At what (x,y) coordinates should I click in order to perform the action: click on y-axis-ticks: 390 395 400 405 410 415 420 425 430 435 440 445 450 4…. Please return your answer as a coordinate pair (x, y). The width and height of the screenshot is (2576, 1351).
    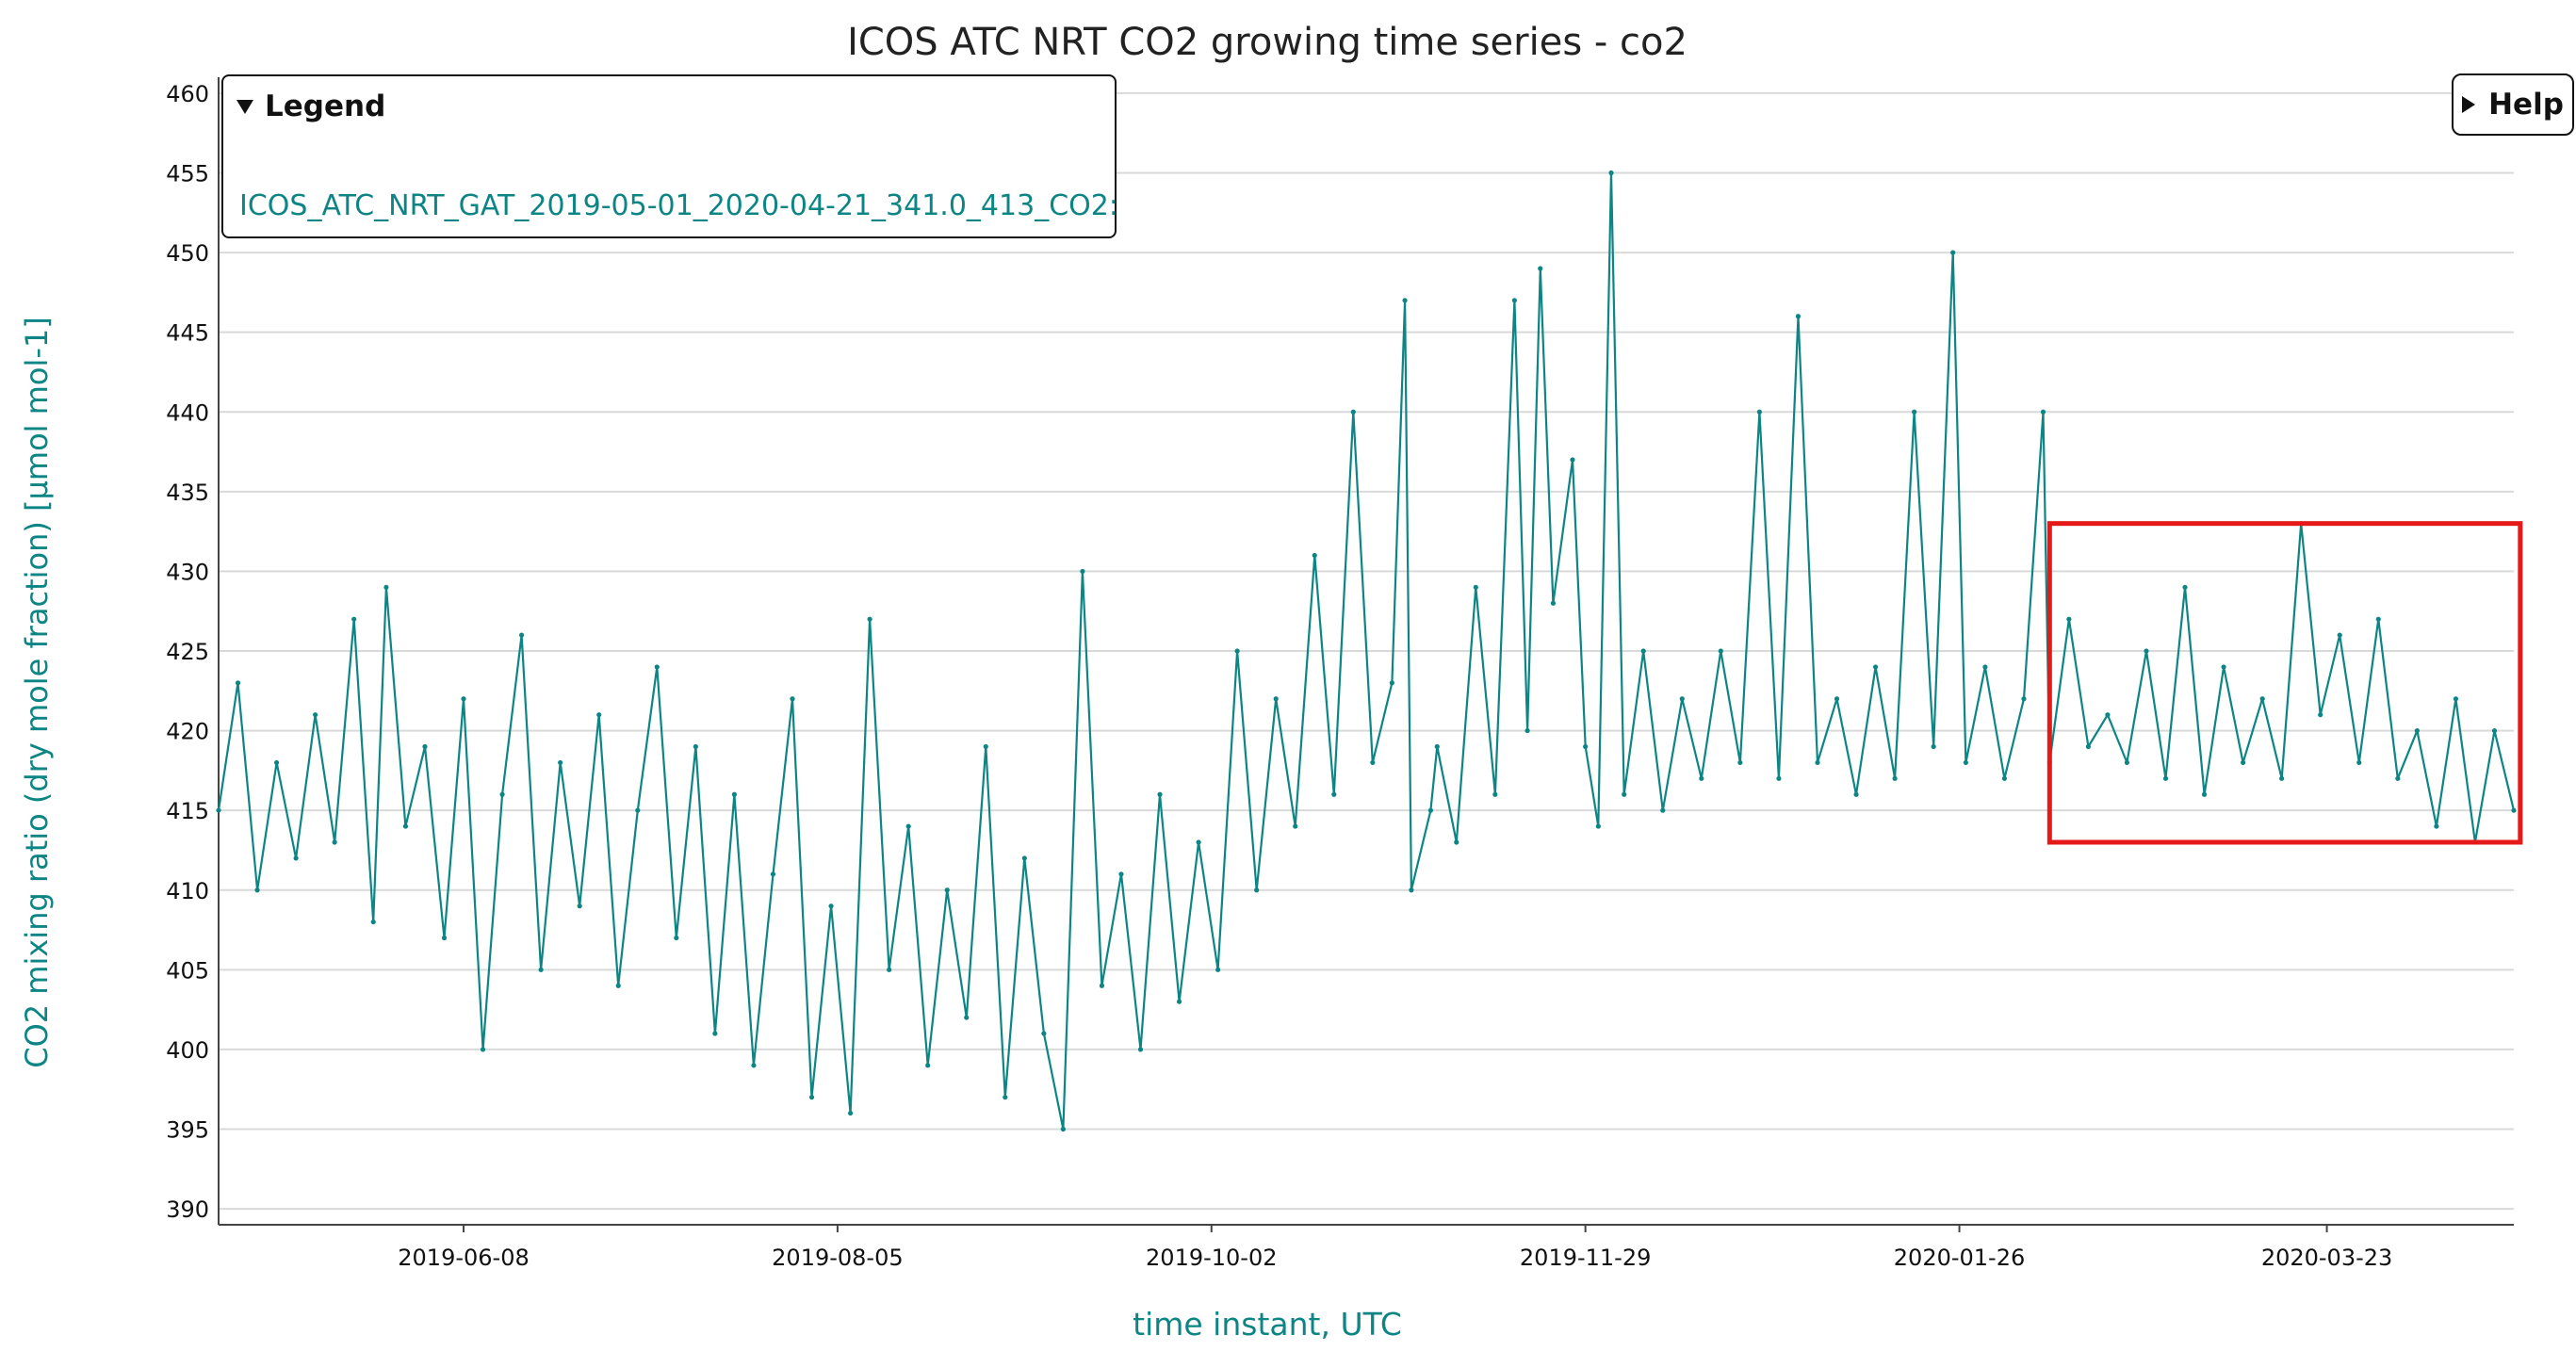
    Looking at the image, I should click on (187, 652).